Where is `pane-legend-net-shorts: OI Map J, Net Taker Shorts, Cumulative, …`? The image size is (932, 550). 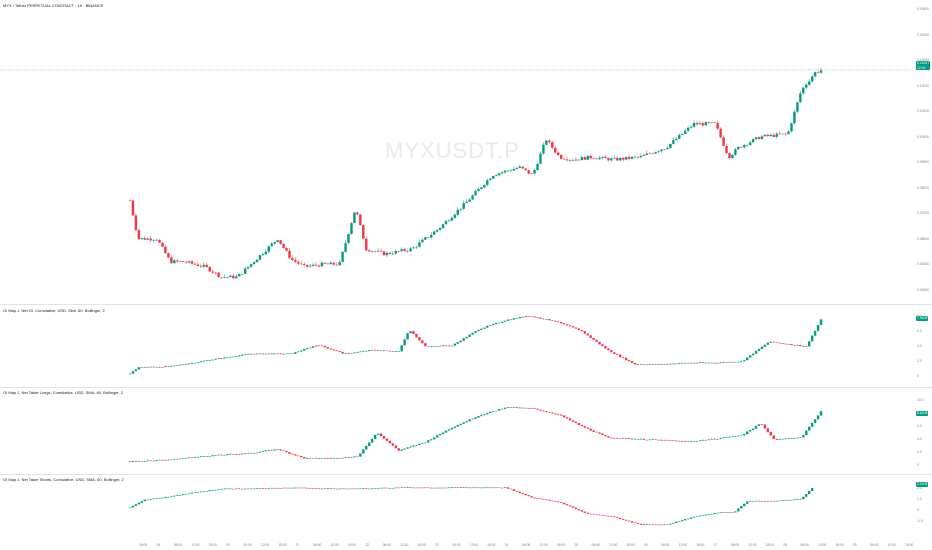
pane-legend-net-shorts: OI Map J, Net Taker Shorts, Cumulative, … is located at coordinates (63, 479).